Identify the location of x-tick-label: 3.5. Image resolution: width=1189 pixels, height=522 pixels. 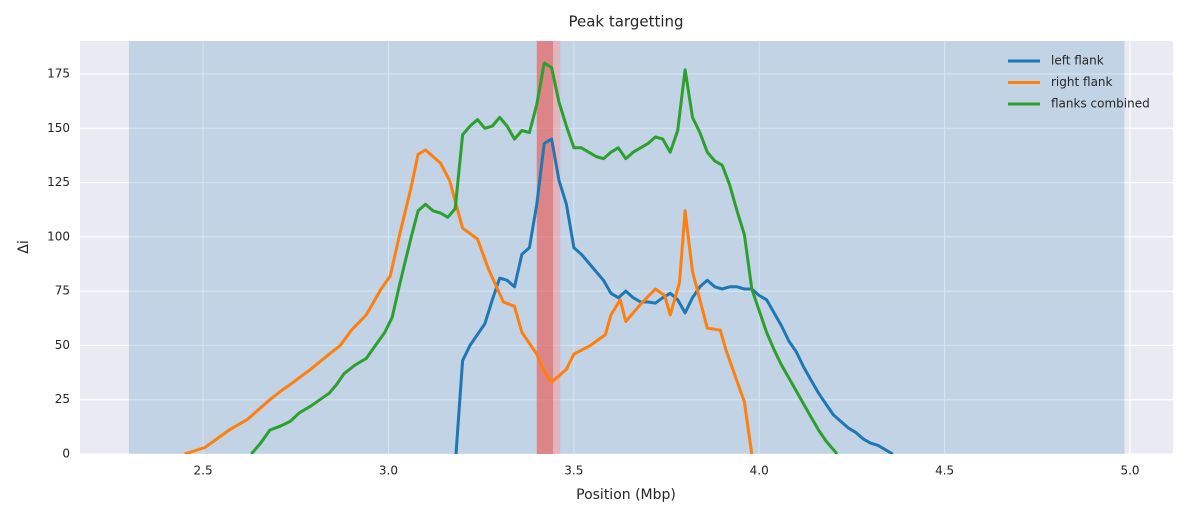
(573, 471).